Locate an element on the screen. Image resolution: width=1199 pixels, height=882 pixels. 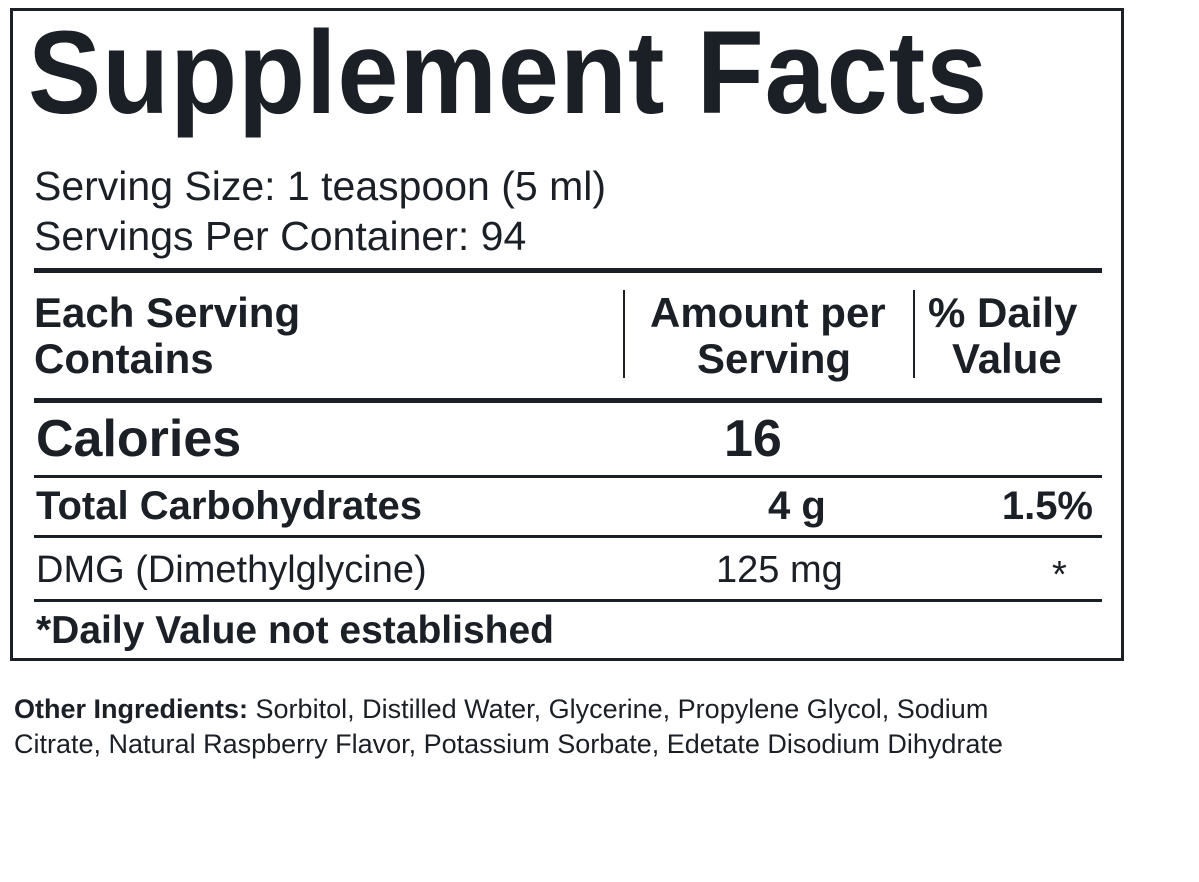
header-dv-line2: Value is located at coordinates (1007, 358).